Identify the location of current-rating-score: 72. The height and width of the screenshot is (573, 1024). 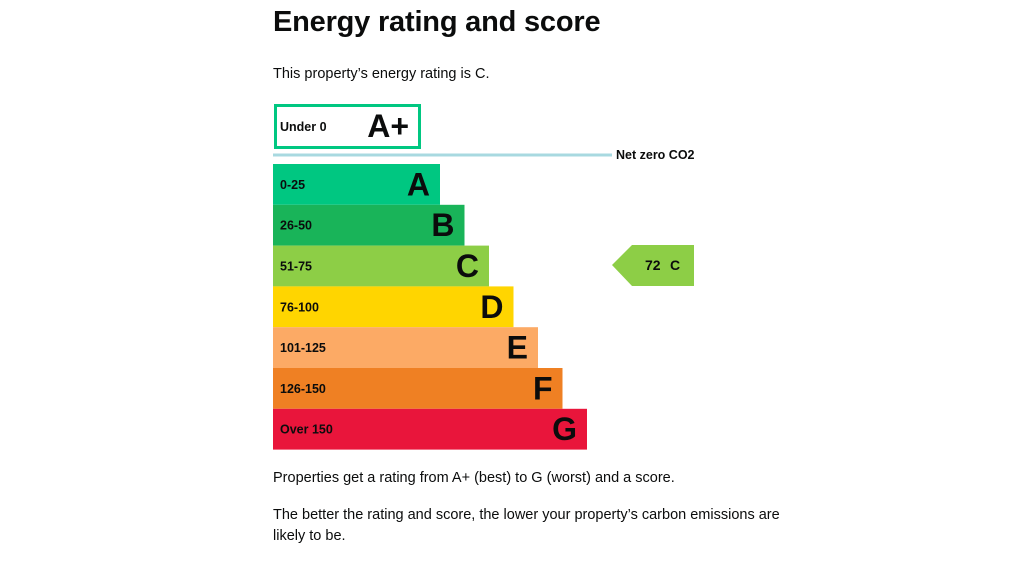
(653, 265).